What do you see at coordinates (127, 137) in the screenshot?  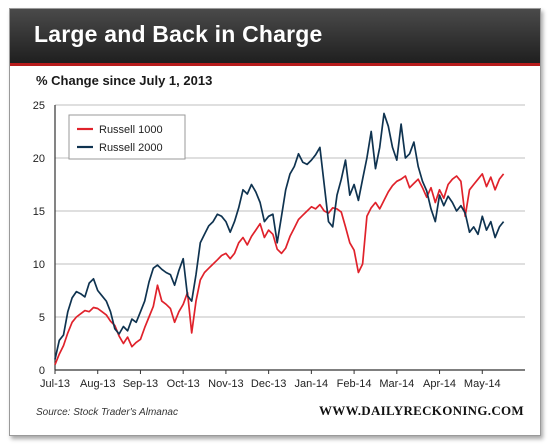 I see `legend-box` at bounding box center [127, 137].